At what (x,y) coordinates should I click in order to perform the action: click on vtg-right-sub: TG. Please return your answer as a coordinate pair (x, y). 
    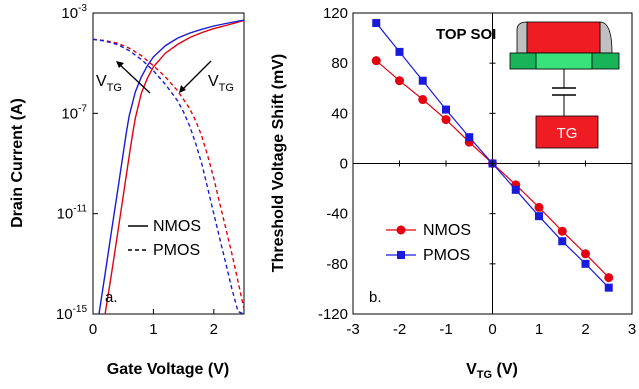
    Looking at the image, I should click on (226, 88).